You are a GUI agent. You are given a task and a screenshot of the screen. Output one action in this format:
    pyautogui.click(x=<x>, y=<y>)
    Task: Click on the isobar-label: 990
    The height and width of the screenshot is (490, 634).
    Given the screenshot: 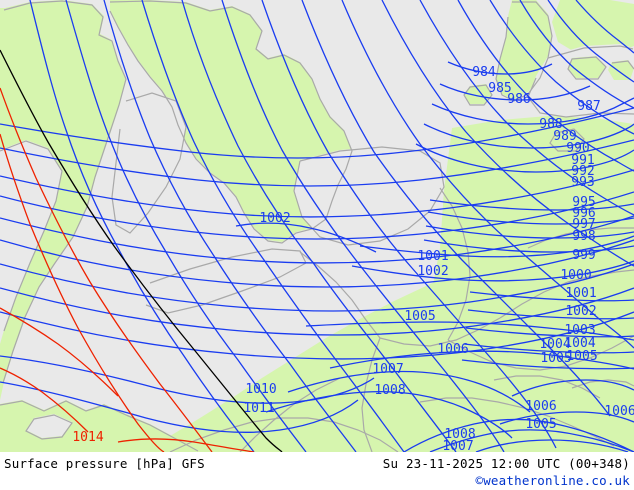 What is the action you would take?
    pyautogui.click(x=577, y=148)
    